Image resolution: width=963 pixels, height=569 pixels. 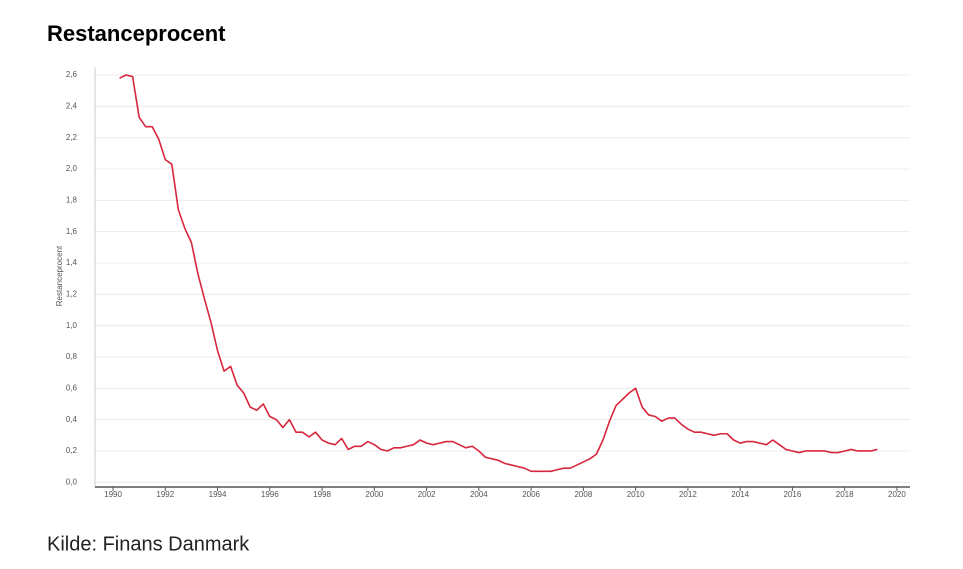 What do you see at coordinates (72, 168) in the screenshot?
I see `y-tick-label: 2,0` at bounding box center [72, 168].